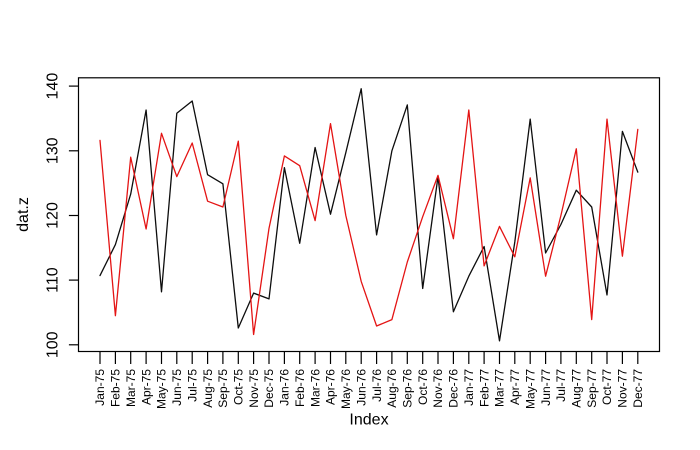 The width and height of the screenshot is (700, 450). Describe the element at coordinates (546, 387) in the screenshot. I see `svg-text: Jun-77` at that location.